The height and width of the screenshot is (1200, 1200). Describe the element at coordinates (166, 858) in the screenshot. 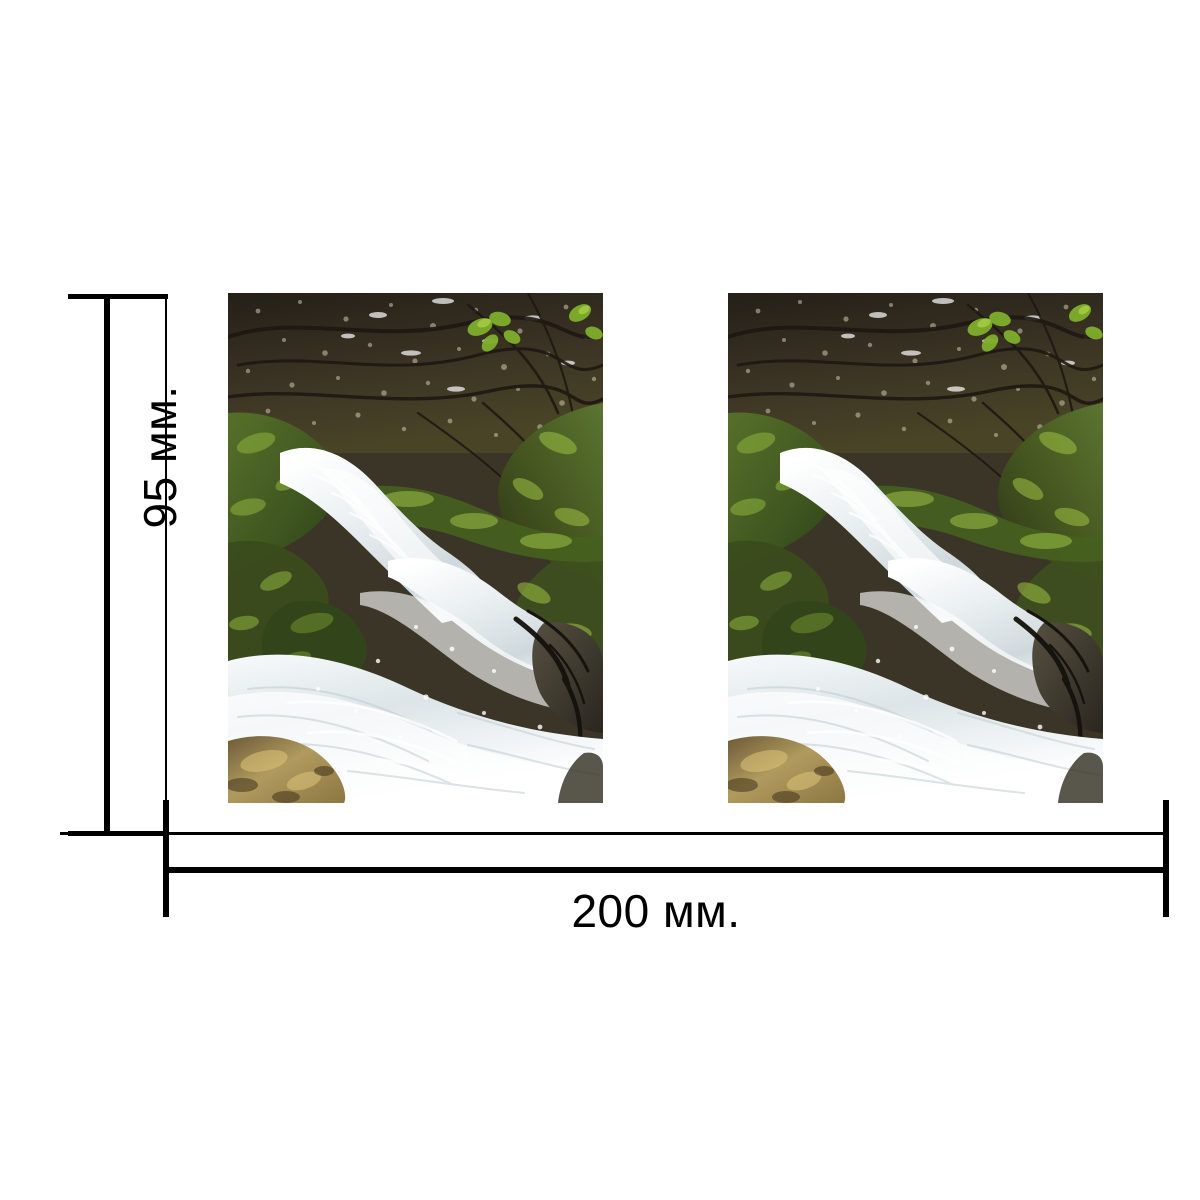

I see `extension-line-left-lower` at that location.